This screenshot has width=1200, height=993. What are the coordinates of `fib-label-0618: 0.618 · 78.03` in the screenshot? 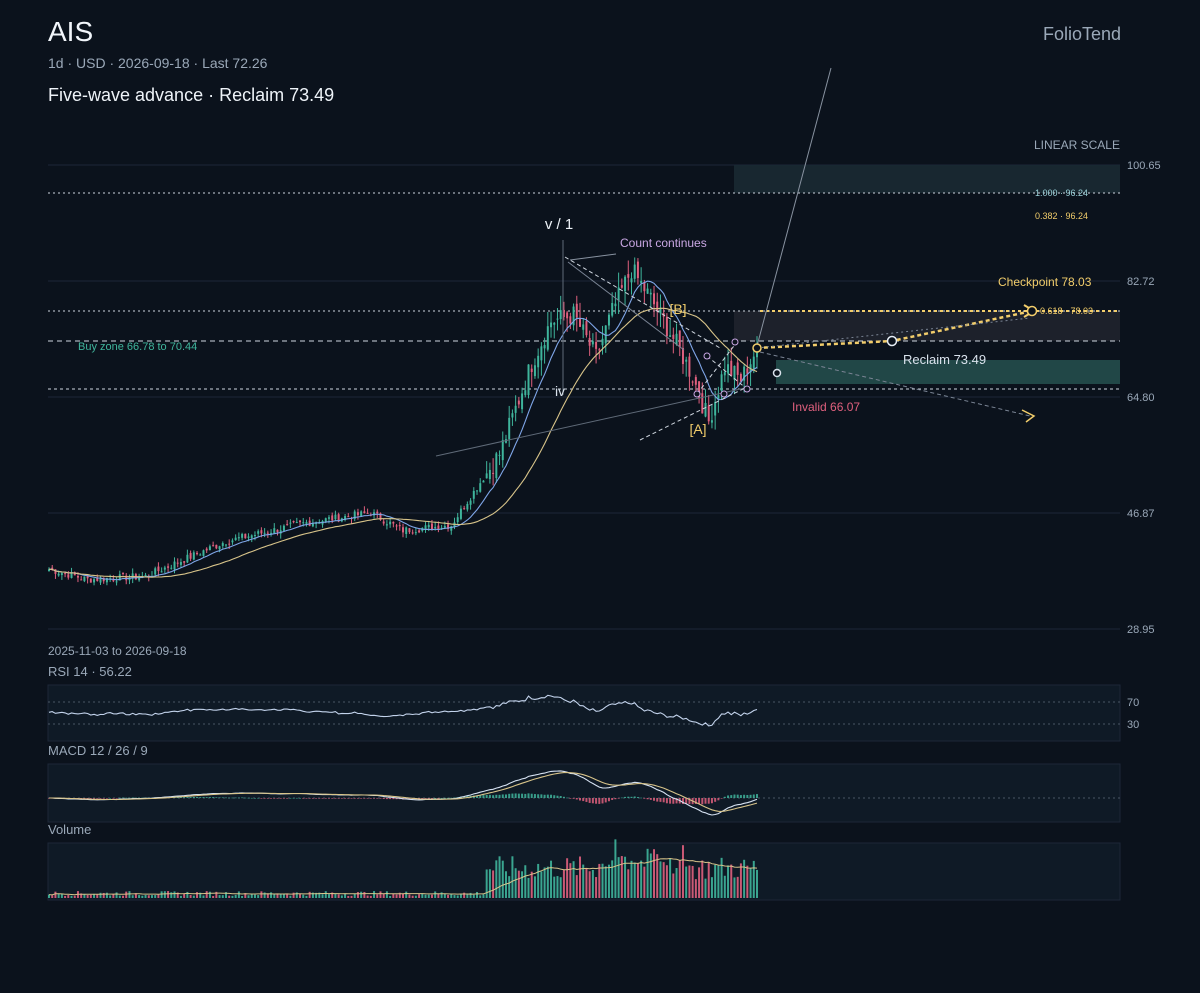 It's located at (1066, 311).